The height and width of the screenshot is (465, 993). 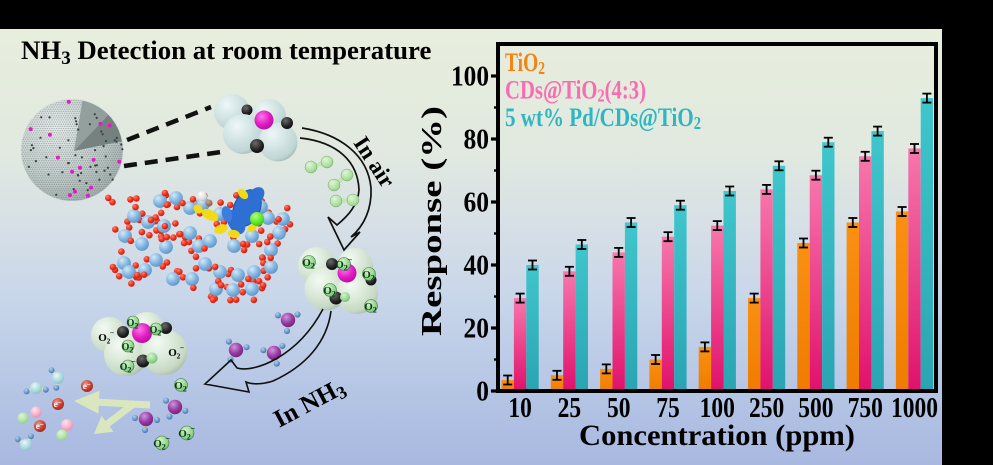 What do you see at coordinates (477, 266) in the screenshot?
I see `svg-text: 40` at bounding box center [477, 266].